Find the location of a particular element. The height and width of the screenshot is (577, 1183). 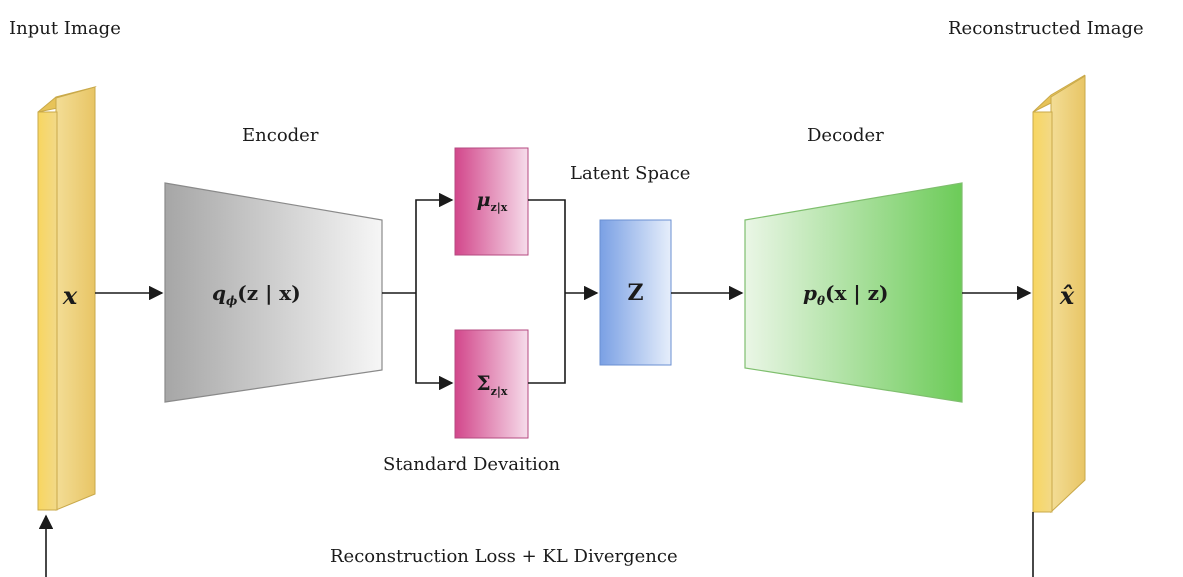

decoder-p: p is located at coordinates (810, 293).